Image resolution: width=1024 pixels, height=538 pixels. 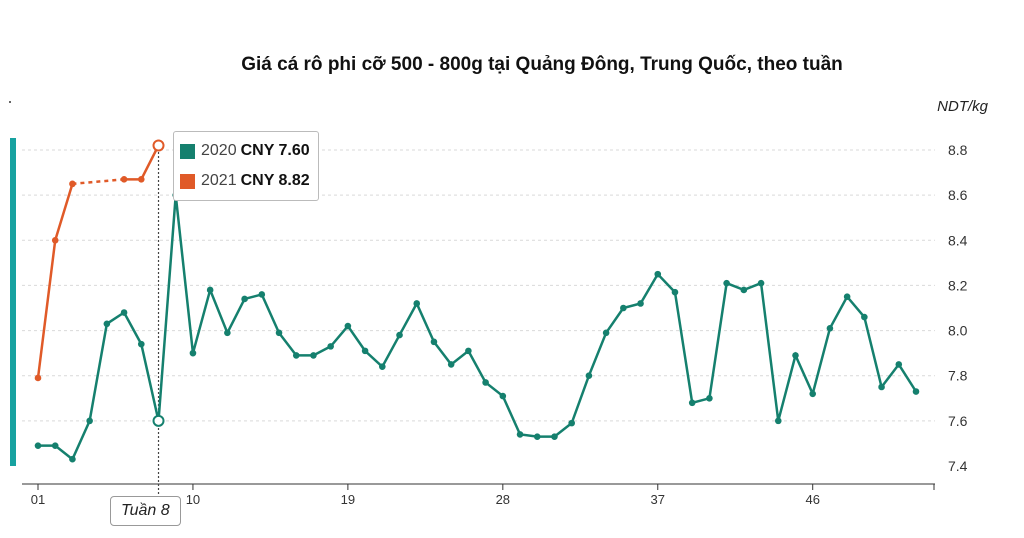 I want to click on x-tick-label: 10, so click(x=193, y=499).